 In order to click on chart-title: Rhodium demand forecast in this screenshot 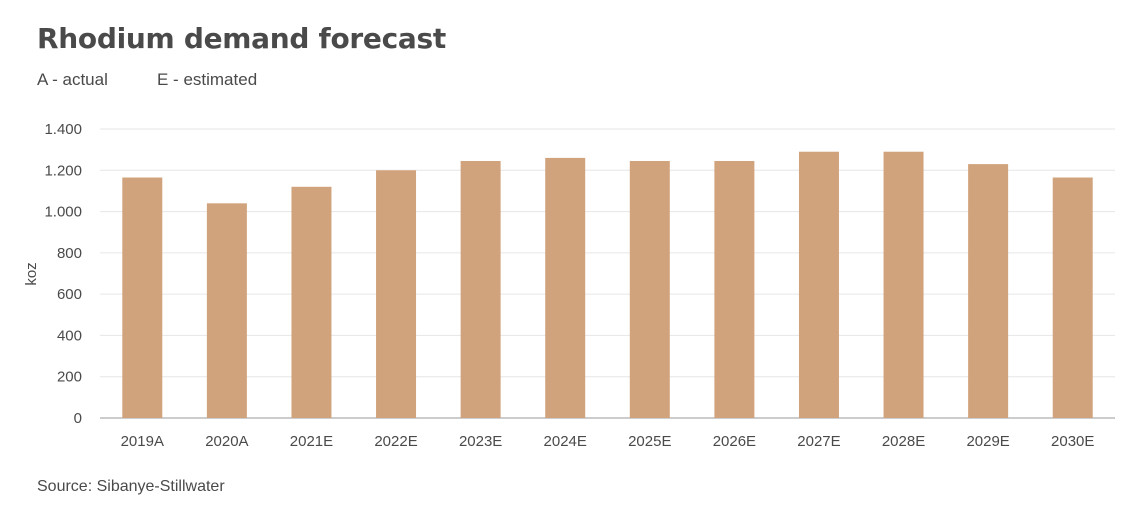, I will do `click(241, 38)`.